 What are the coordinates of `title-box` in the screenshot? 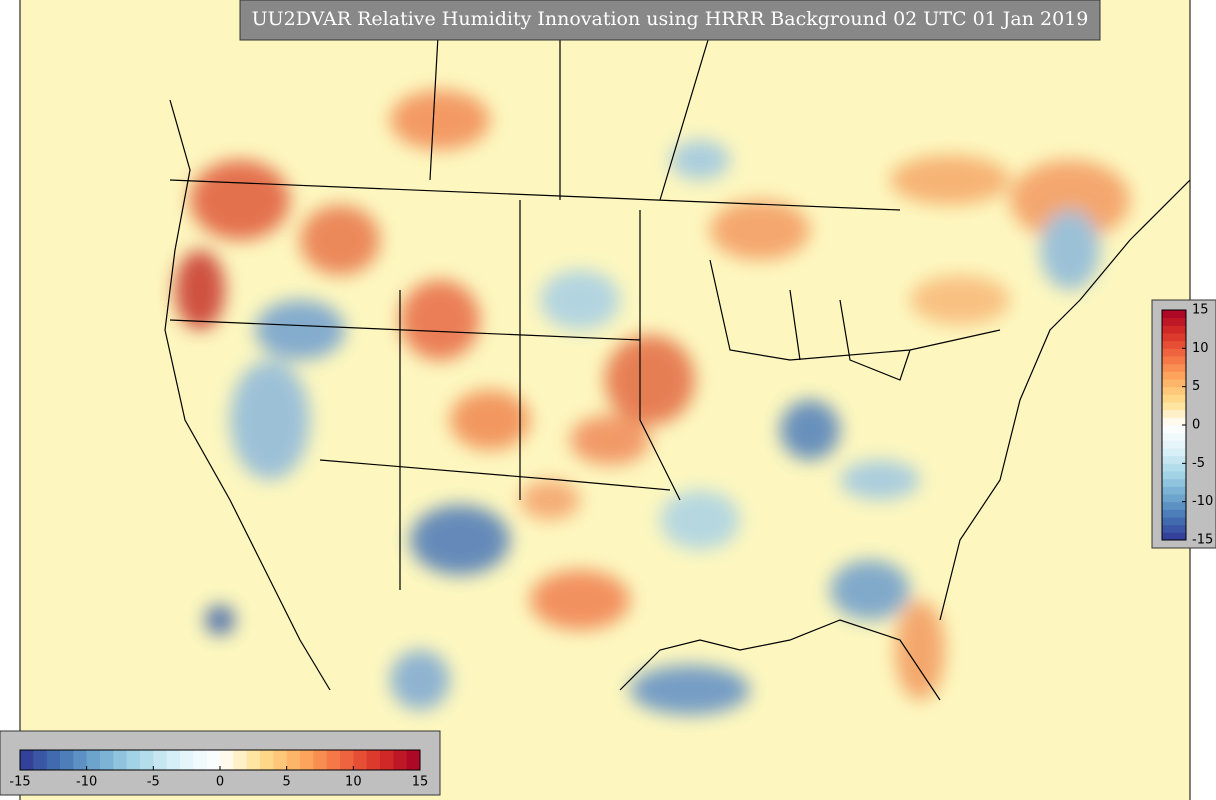 It's located at (670, 20).